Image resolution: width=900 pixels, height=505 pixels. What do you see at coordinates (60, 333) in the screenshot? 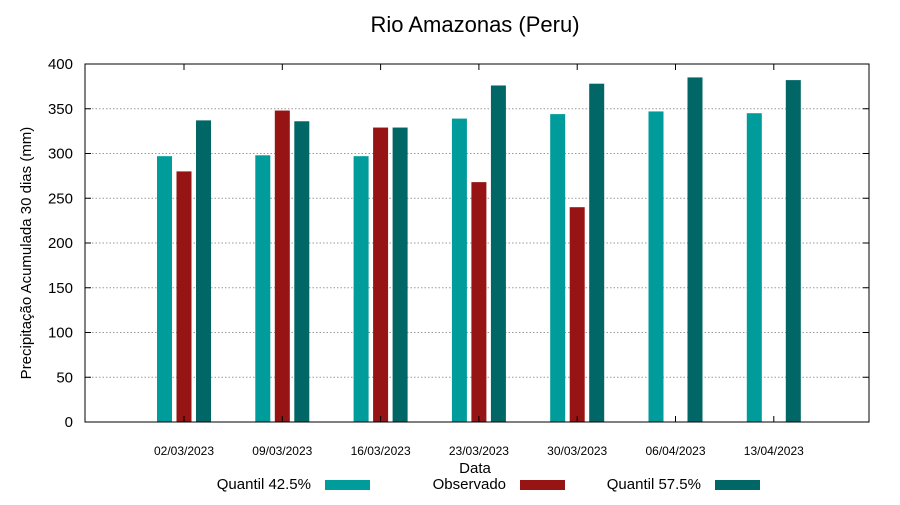
I see `y-tick-label: 100` at bounding box center [60, 333].